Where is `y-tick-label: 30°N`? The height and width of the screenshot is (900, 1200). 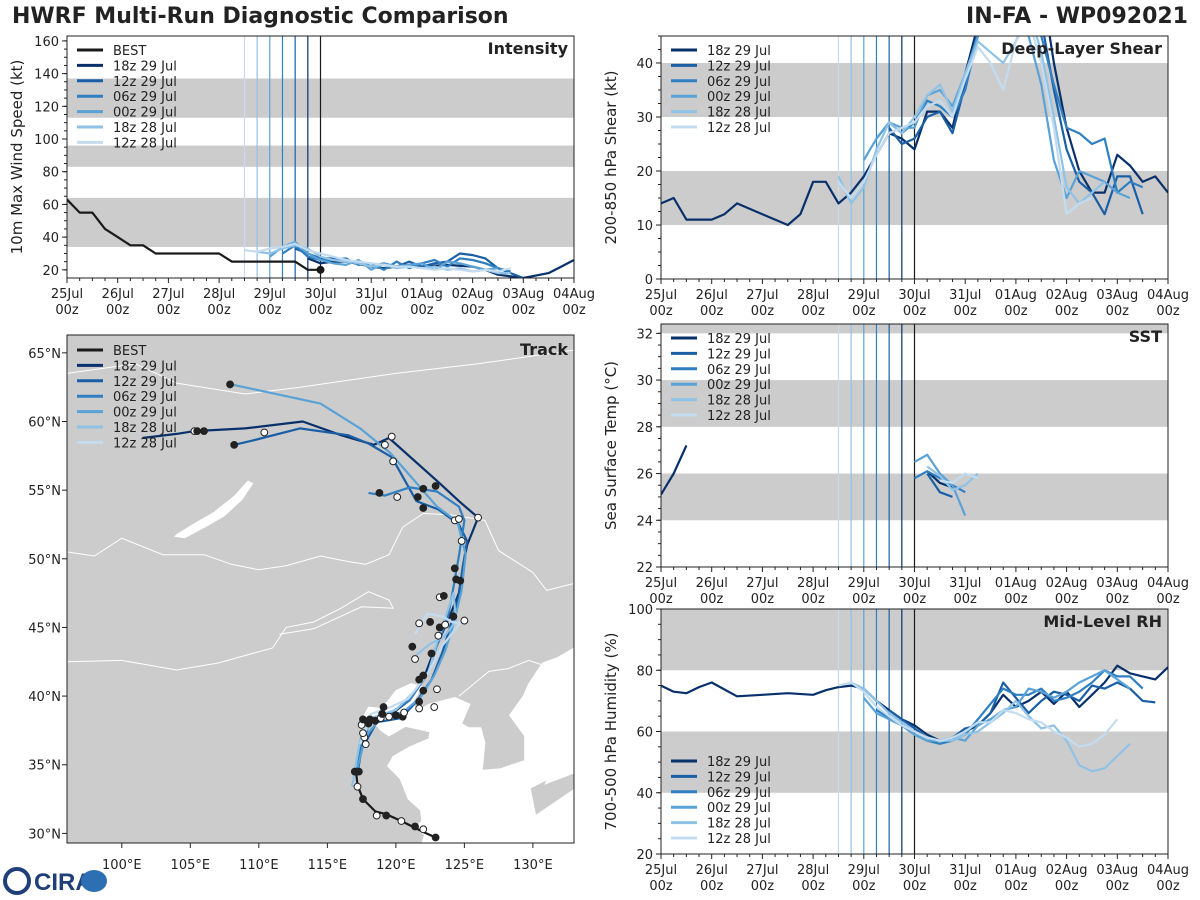 y-tick-label: 30°N is located at coordinates (44, 834).